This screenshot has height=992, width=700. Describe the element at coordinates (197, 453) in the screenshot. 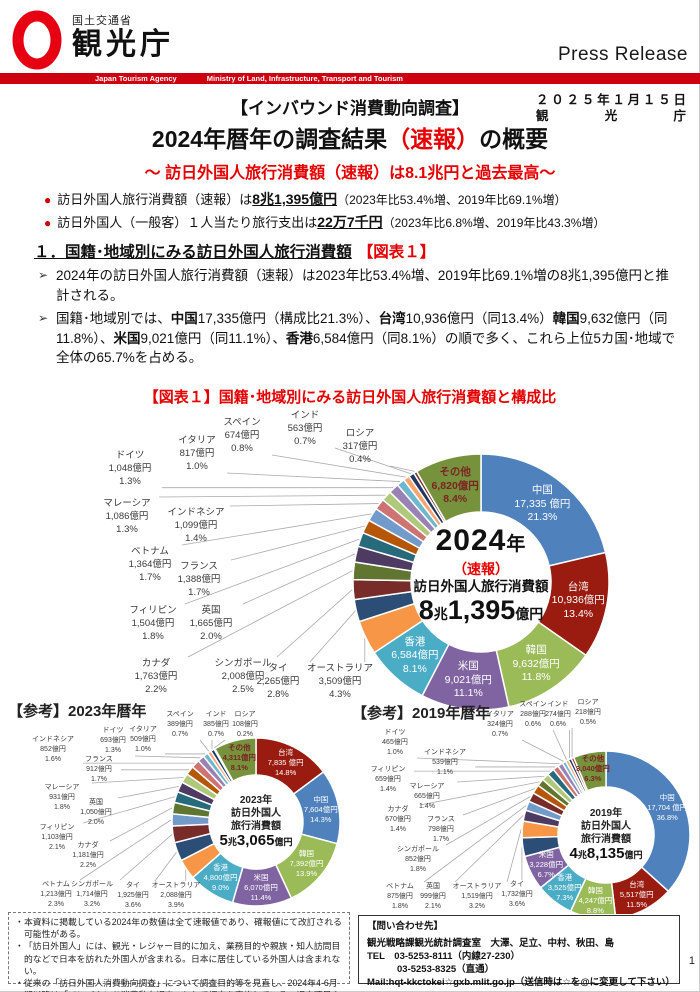

I see `donut-outside-label: イタリア 817億円 1.0%` at that location.